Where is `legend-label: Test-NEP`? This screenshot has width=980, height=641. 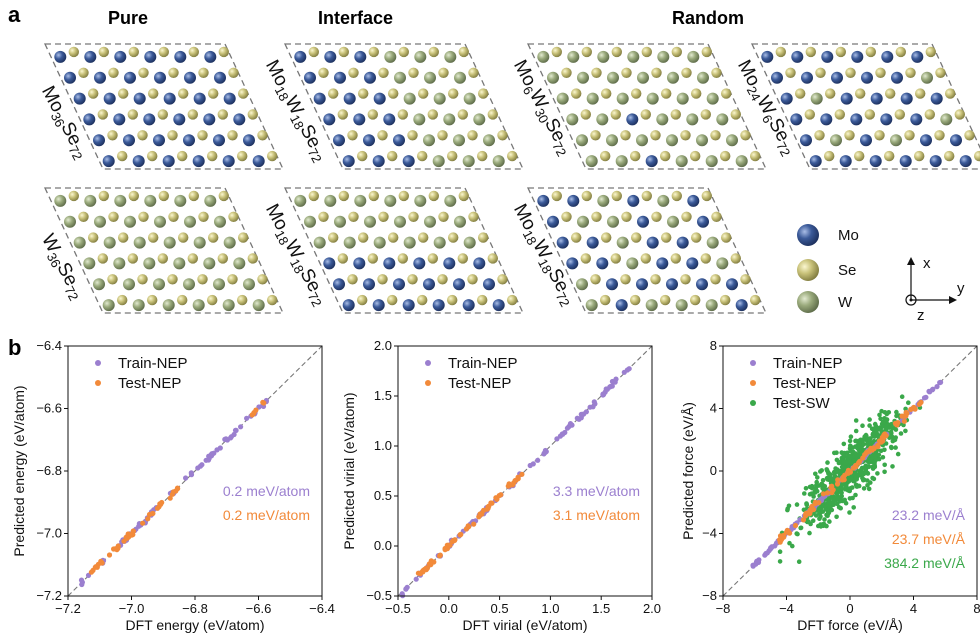 legend-label: Test-NEP is located at coordinates (804, 383).